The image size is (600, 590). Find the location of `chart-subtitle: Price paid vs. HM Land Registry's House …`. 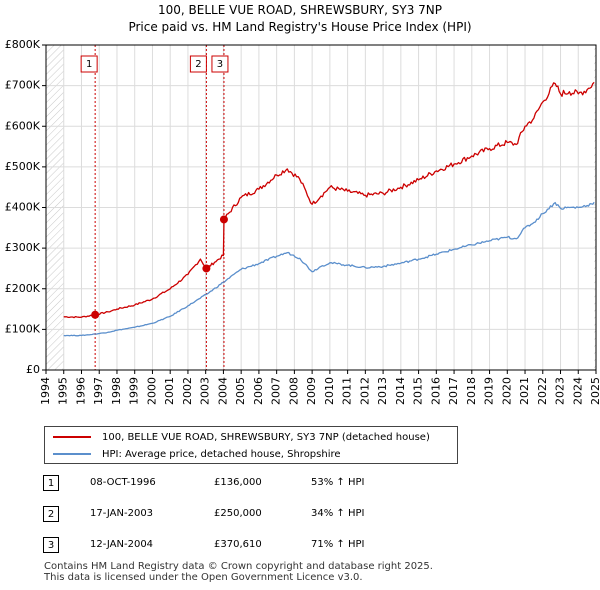

chart-subtitle: Price paid vs. HM Land Registry's House … is located at coordinates (300, 27).